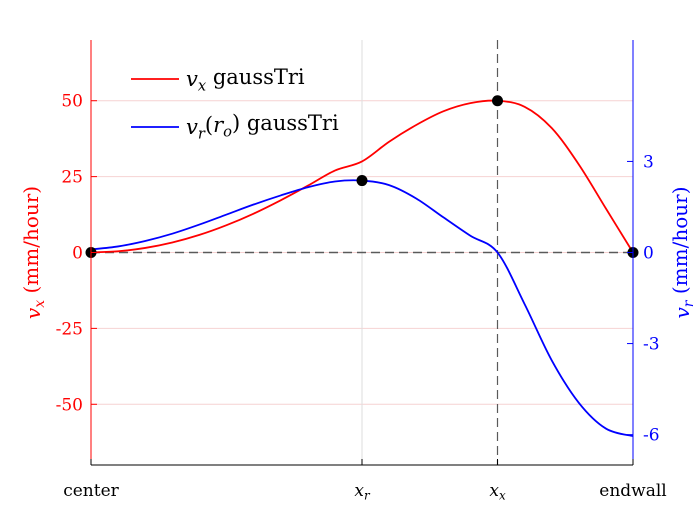  What do you see at coordinates (33, 252) in the screenshot?
I see `left-axis-title: vx (mm/hour)` at bounding box center [33, 252].